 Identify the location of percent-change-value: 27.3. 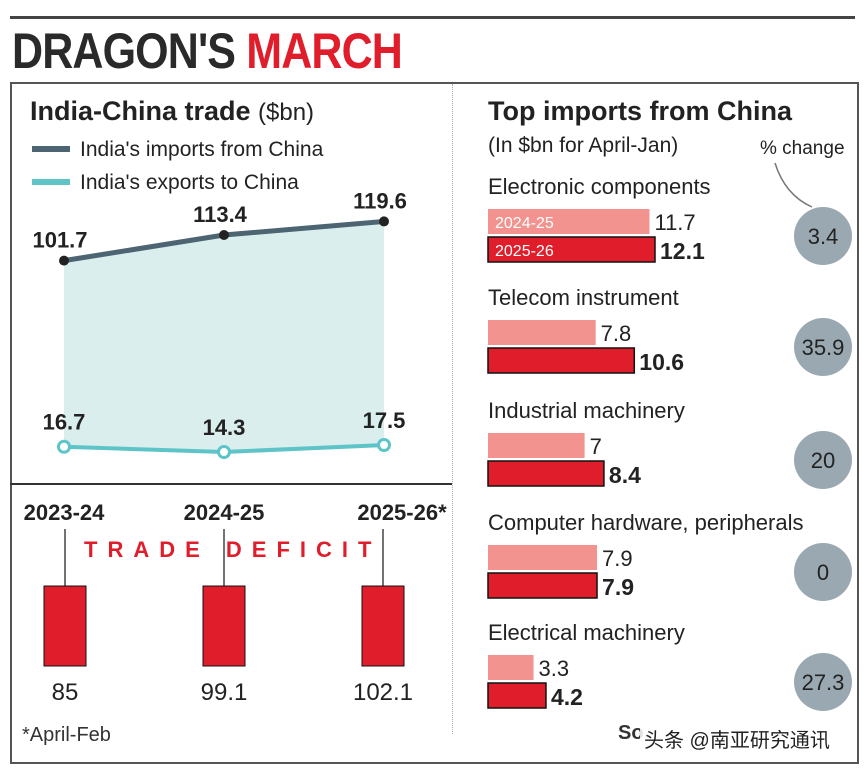
(823, 682).